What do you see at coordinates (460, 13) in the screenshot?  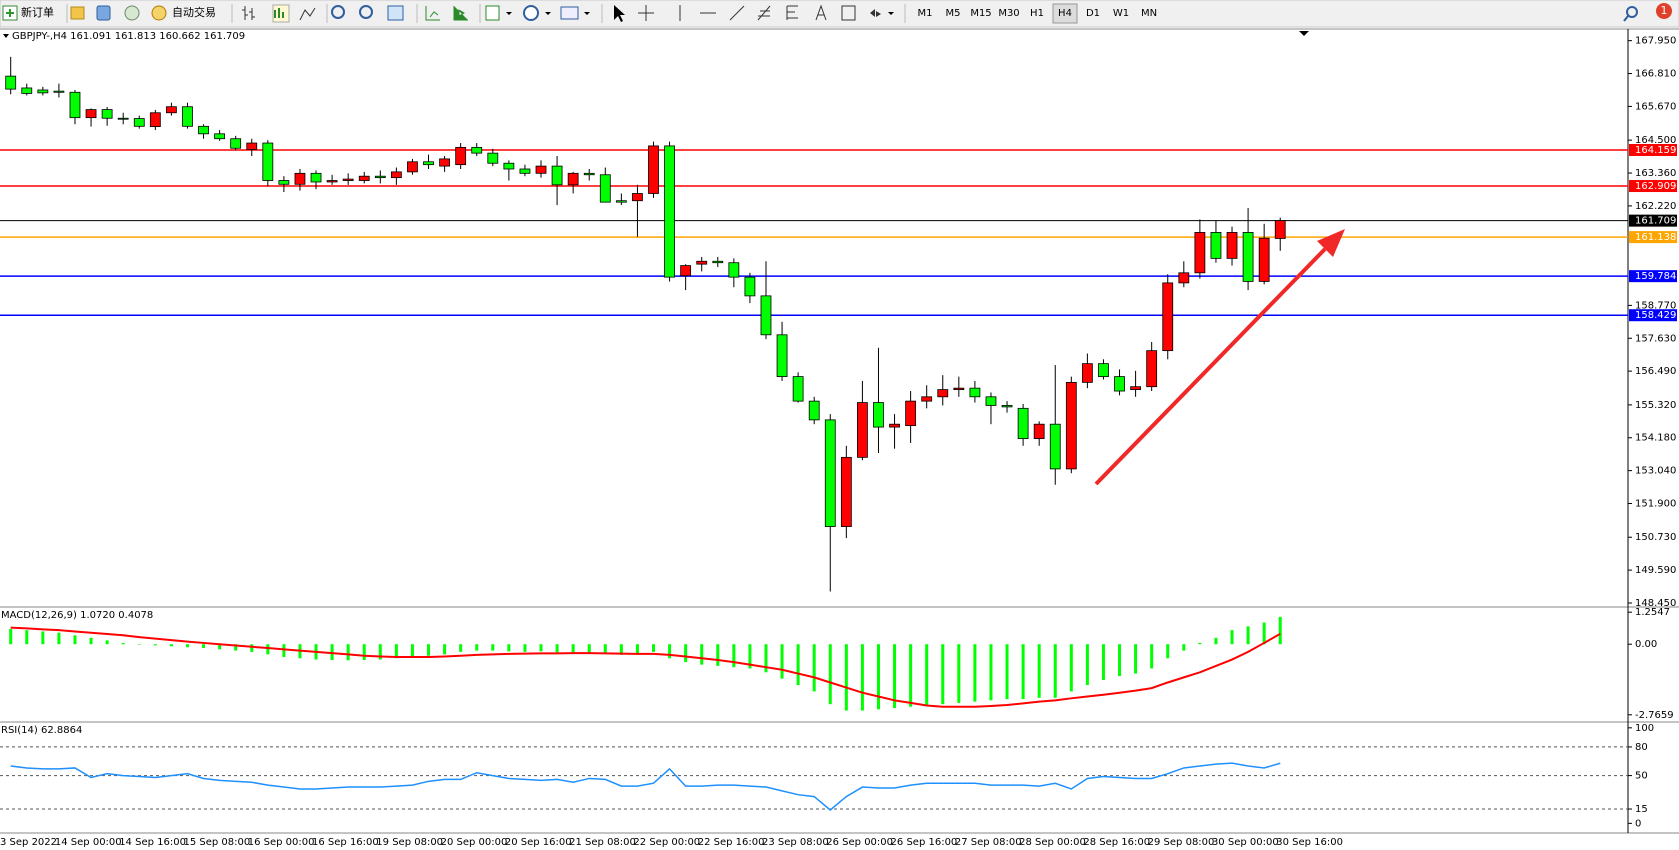 I see `shift-icon` at bounding box center [460, 13].